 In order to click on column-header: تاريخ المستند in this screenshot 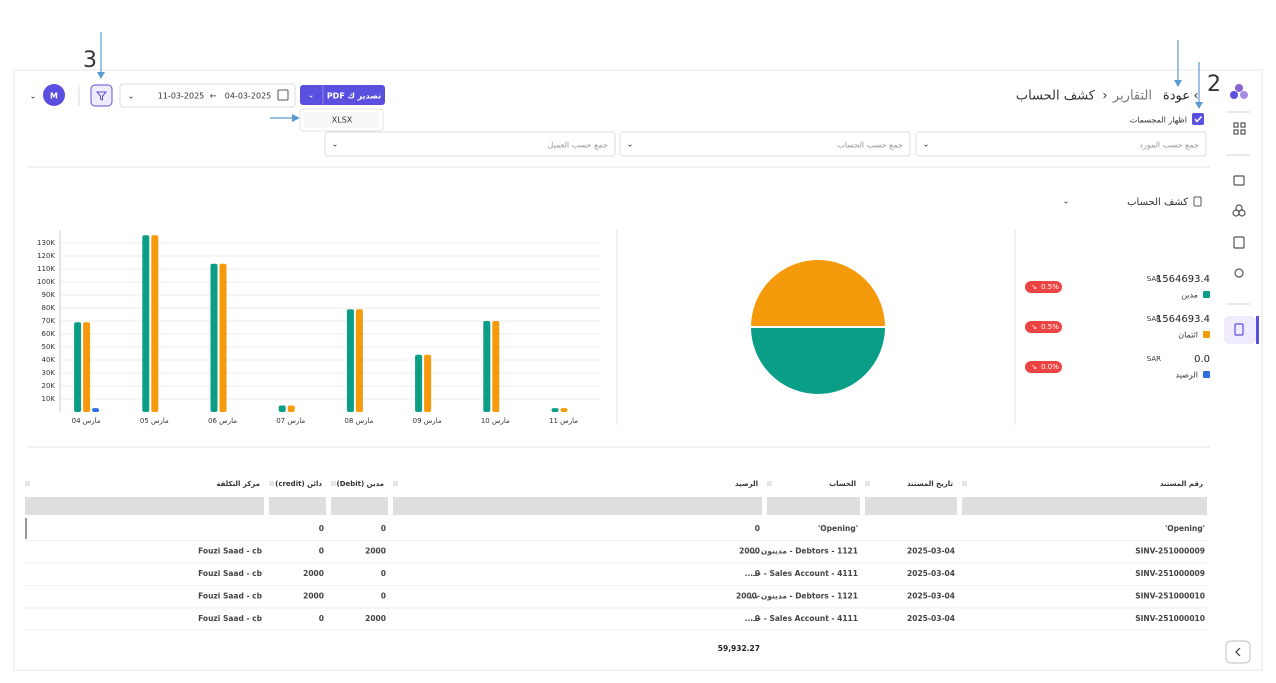, I will do `click(930, 484)`.